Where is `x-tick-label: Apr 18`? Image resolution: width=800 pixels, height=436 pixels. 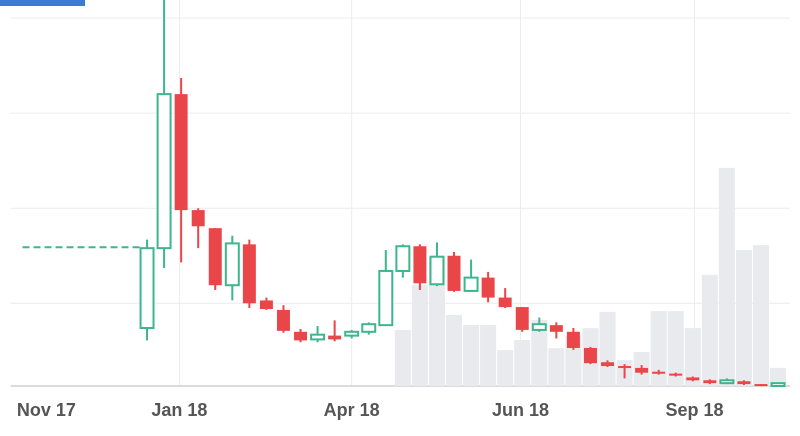
x-tick-label: Apr 18 is located at coordinates (352, 410).